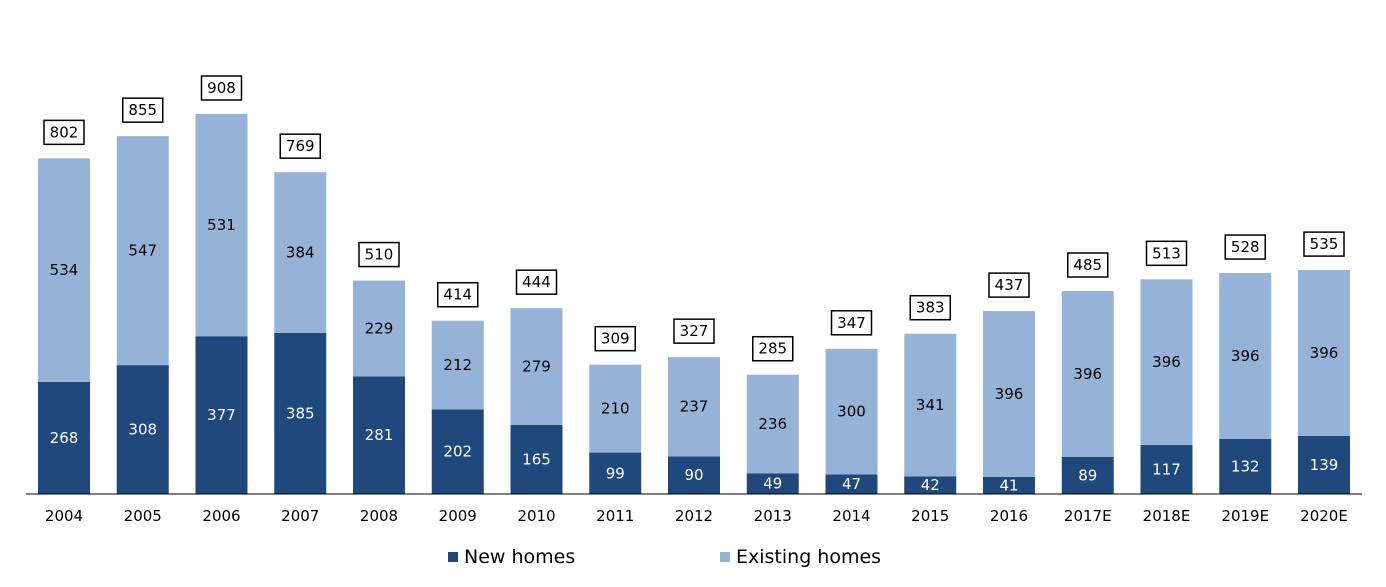 The image size is (1386, 587). I want to click on x-tick-label-2015: 2015, so click(930, 516).